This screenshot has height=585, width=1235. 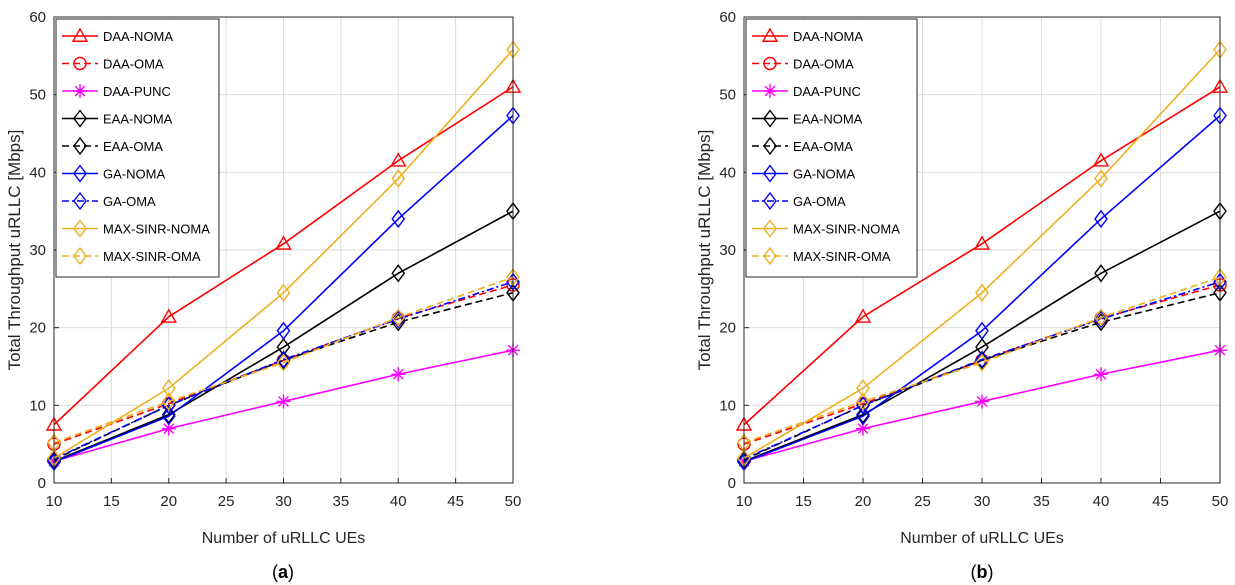 I want to click on x-tick-label: 50, so click(x=1220, y=501).